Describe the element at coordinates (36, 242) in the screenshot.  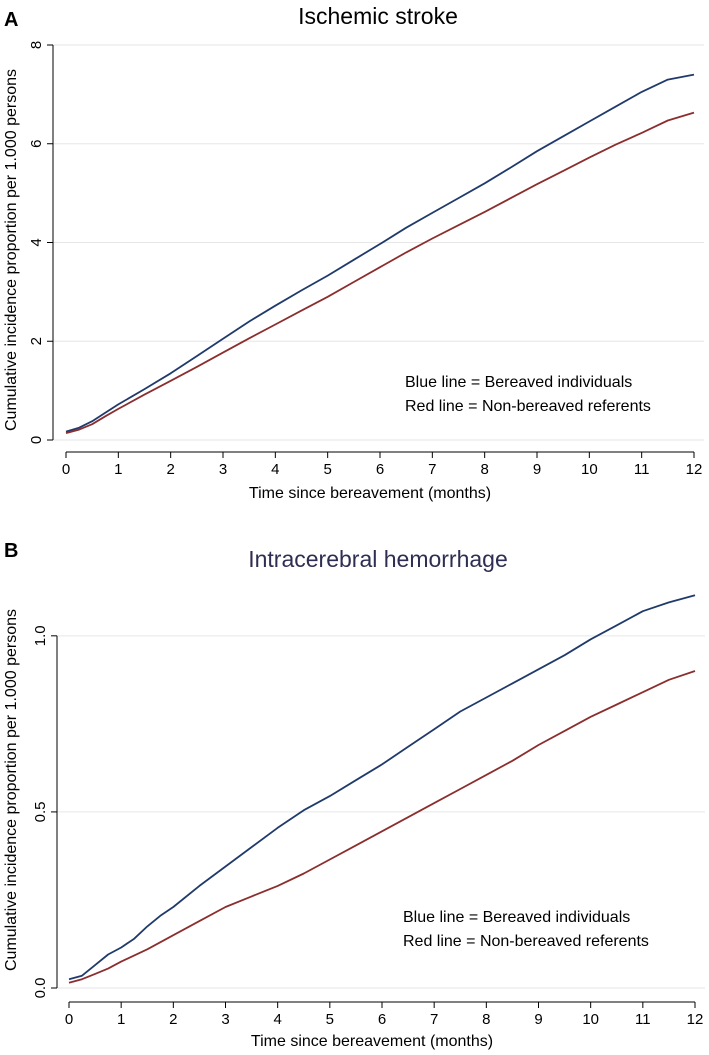
I see `y-tick-label: 4` at that location.